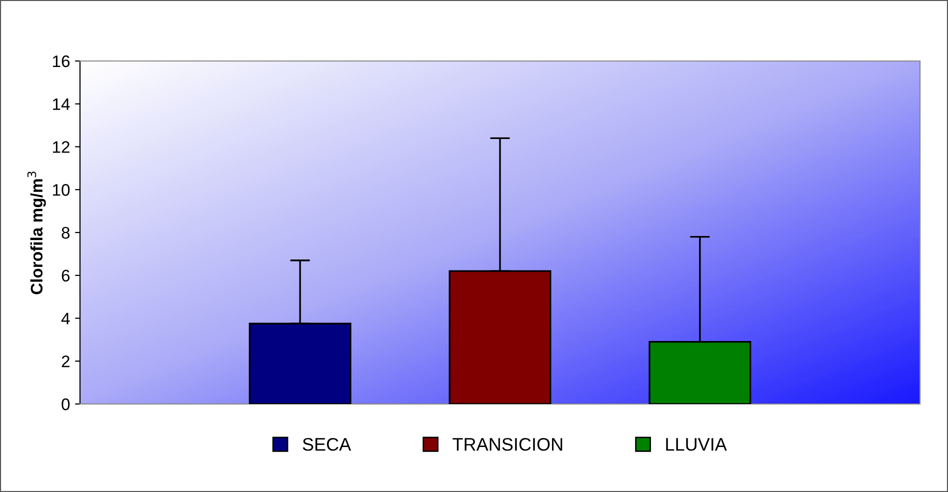 The height and width of the screenshot is (492, 948). What do you see at coordinates (327, 444) in the screenshot?
I see `legend-label: SECA` at bounding box center [327, 444].